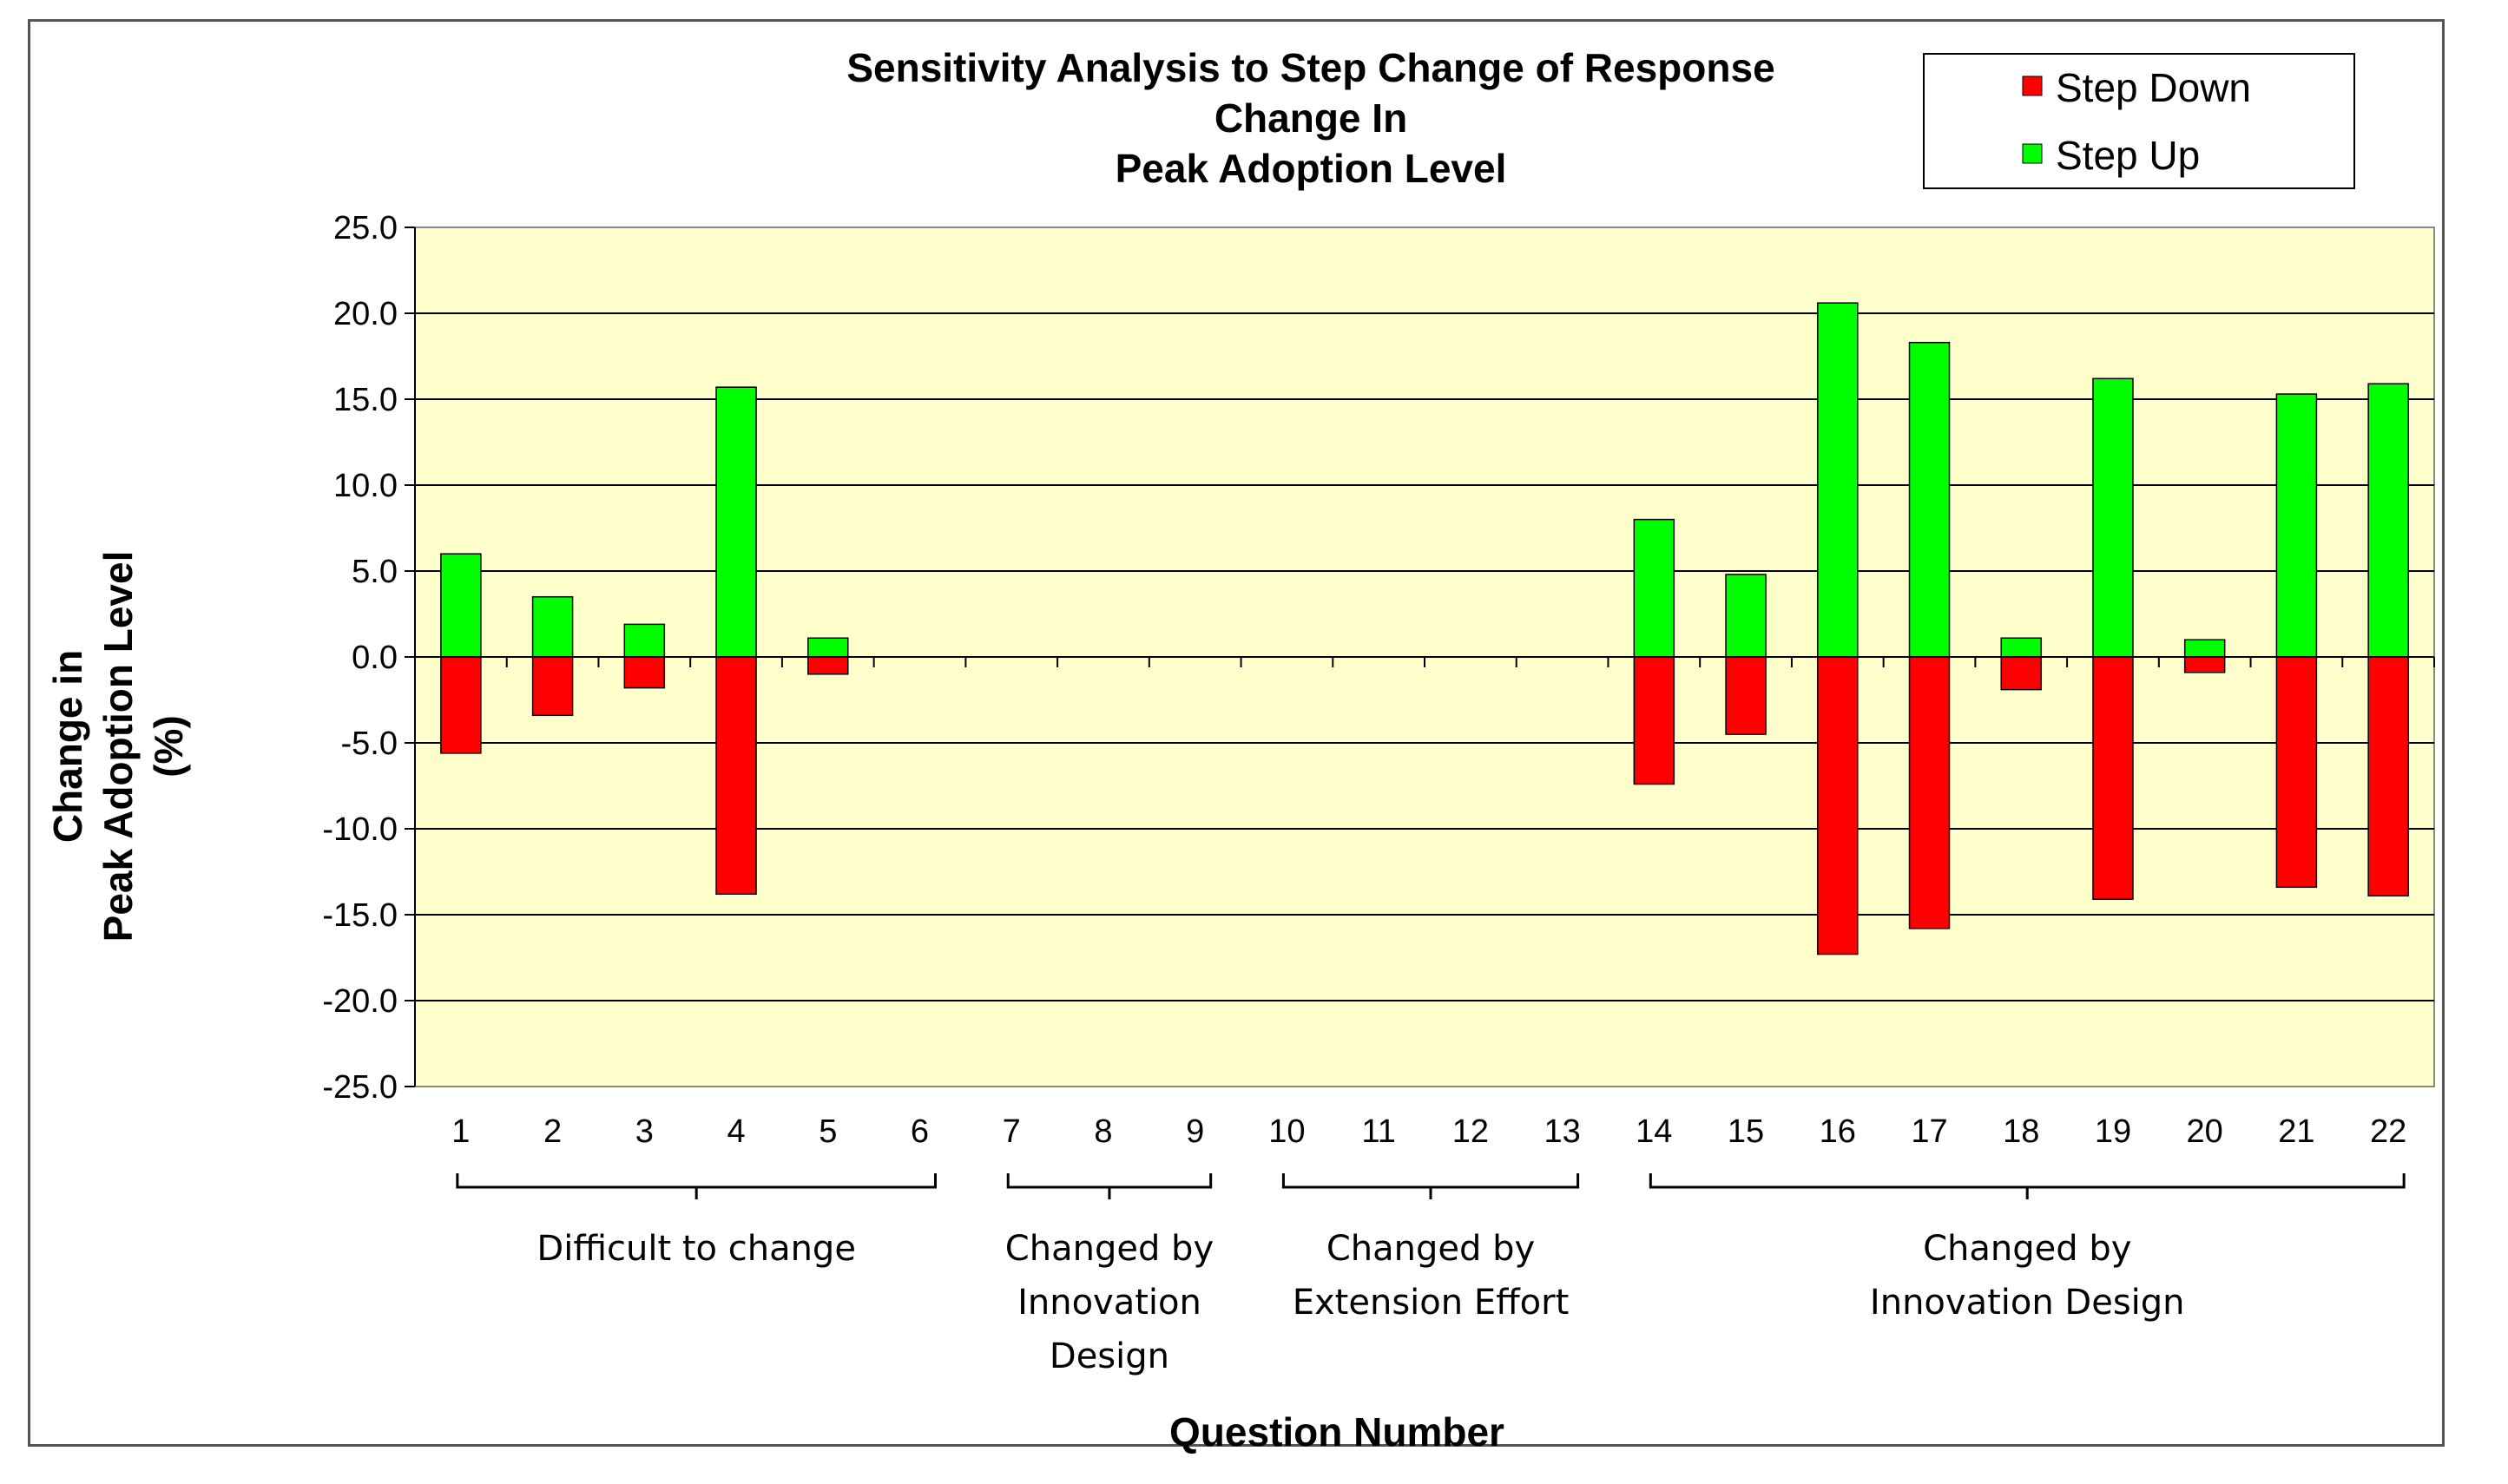 This screenshot has width=2508, height=1484. What do you see at coordinates (1103, 1131) in the screenshot?
I see `x-tick-label: 8` at bounding box center [1103, 1131].